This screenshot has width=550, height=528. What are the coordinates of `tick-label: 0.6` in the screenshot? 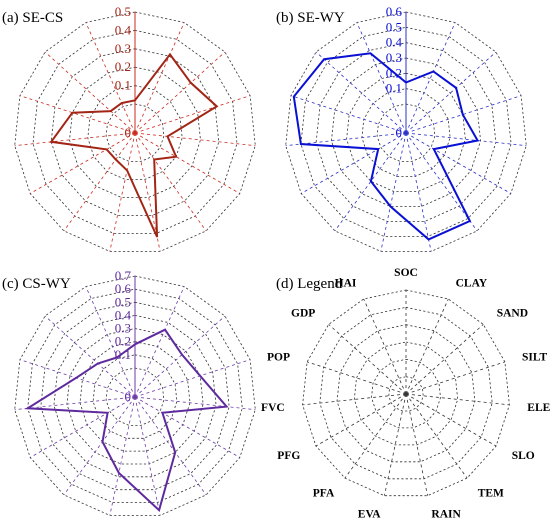 It's located at (123, 288).